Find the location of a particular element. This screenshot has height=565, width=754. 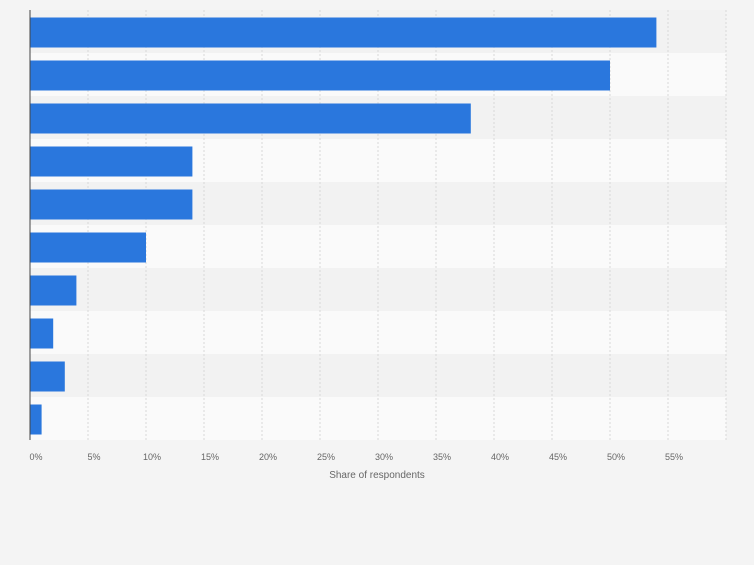

x-tick-label: 40% is located at coordinates (500, 457).